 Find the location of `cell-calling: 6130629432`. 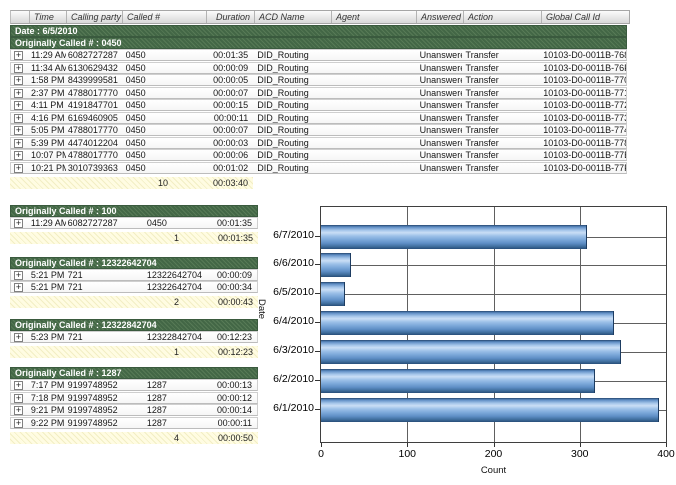

cell-calling: 6130629432 is located at coordinates (92, 67).